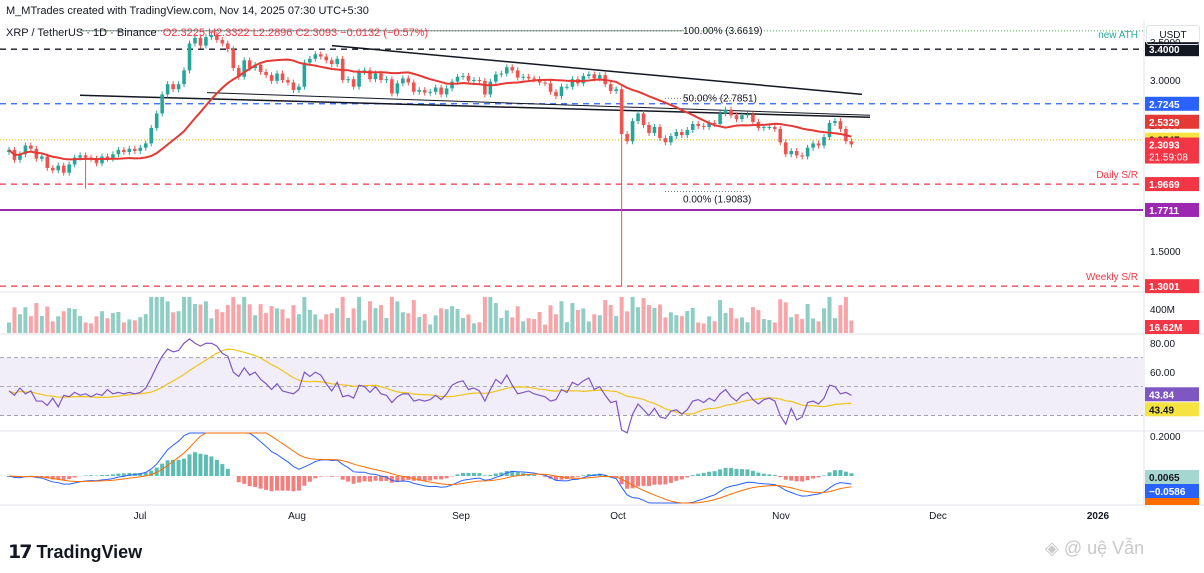 This screenshot has width=1204, height=573. Describe the element at coordinates (1173, 35) in the screenshot. I see `currency-button: USDT` at that location.